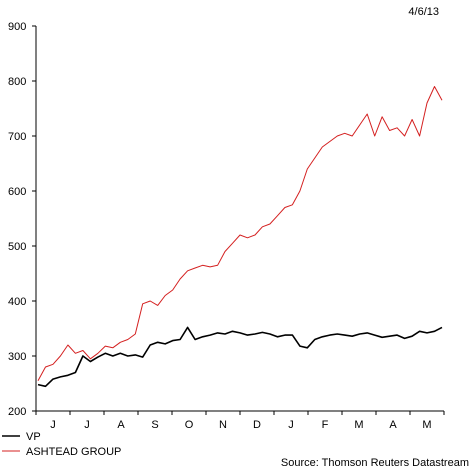 The width and height of the screenshot is (475, 475). What do you see at coordinates (17, 27) in the screenshot?
I see `y-tick-label: 900` at bounding box center [17, 27].